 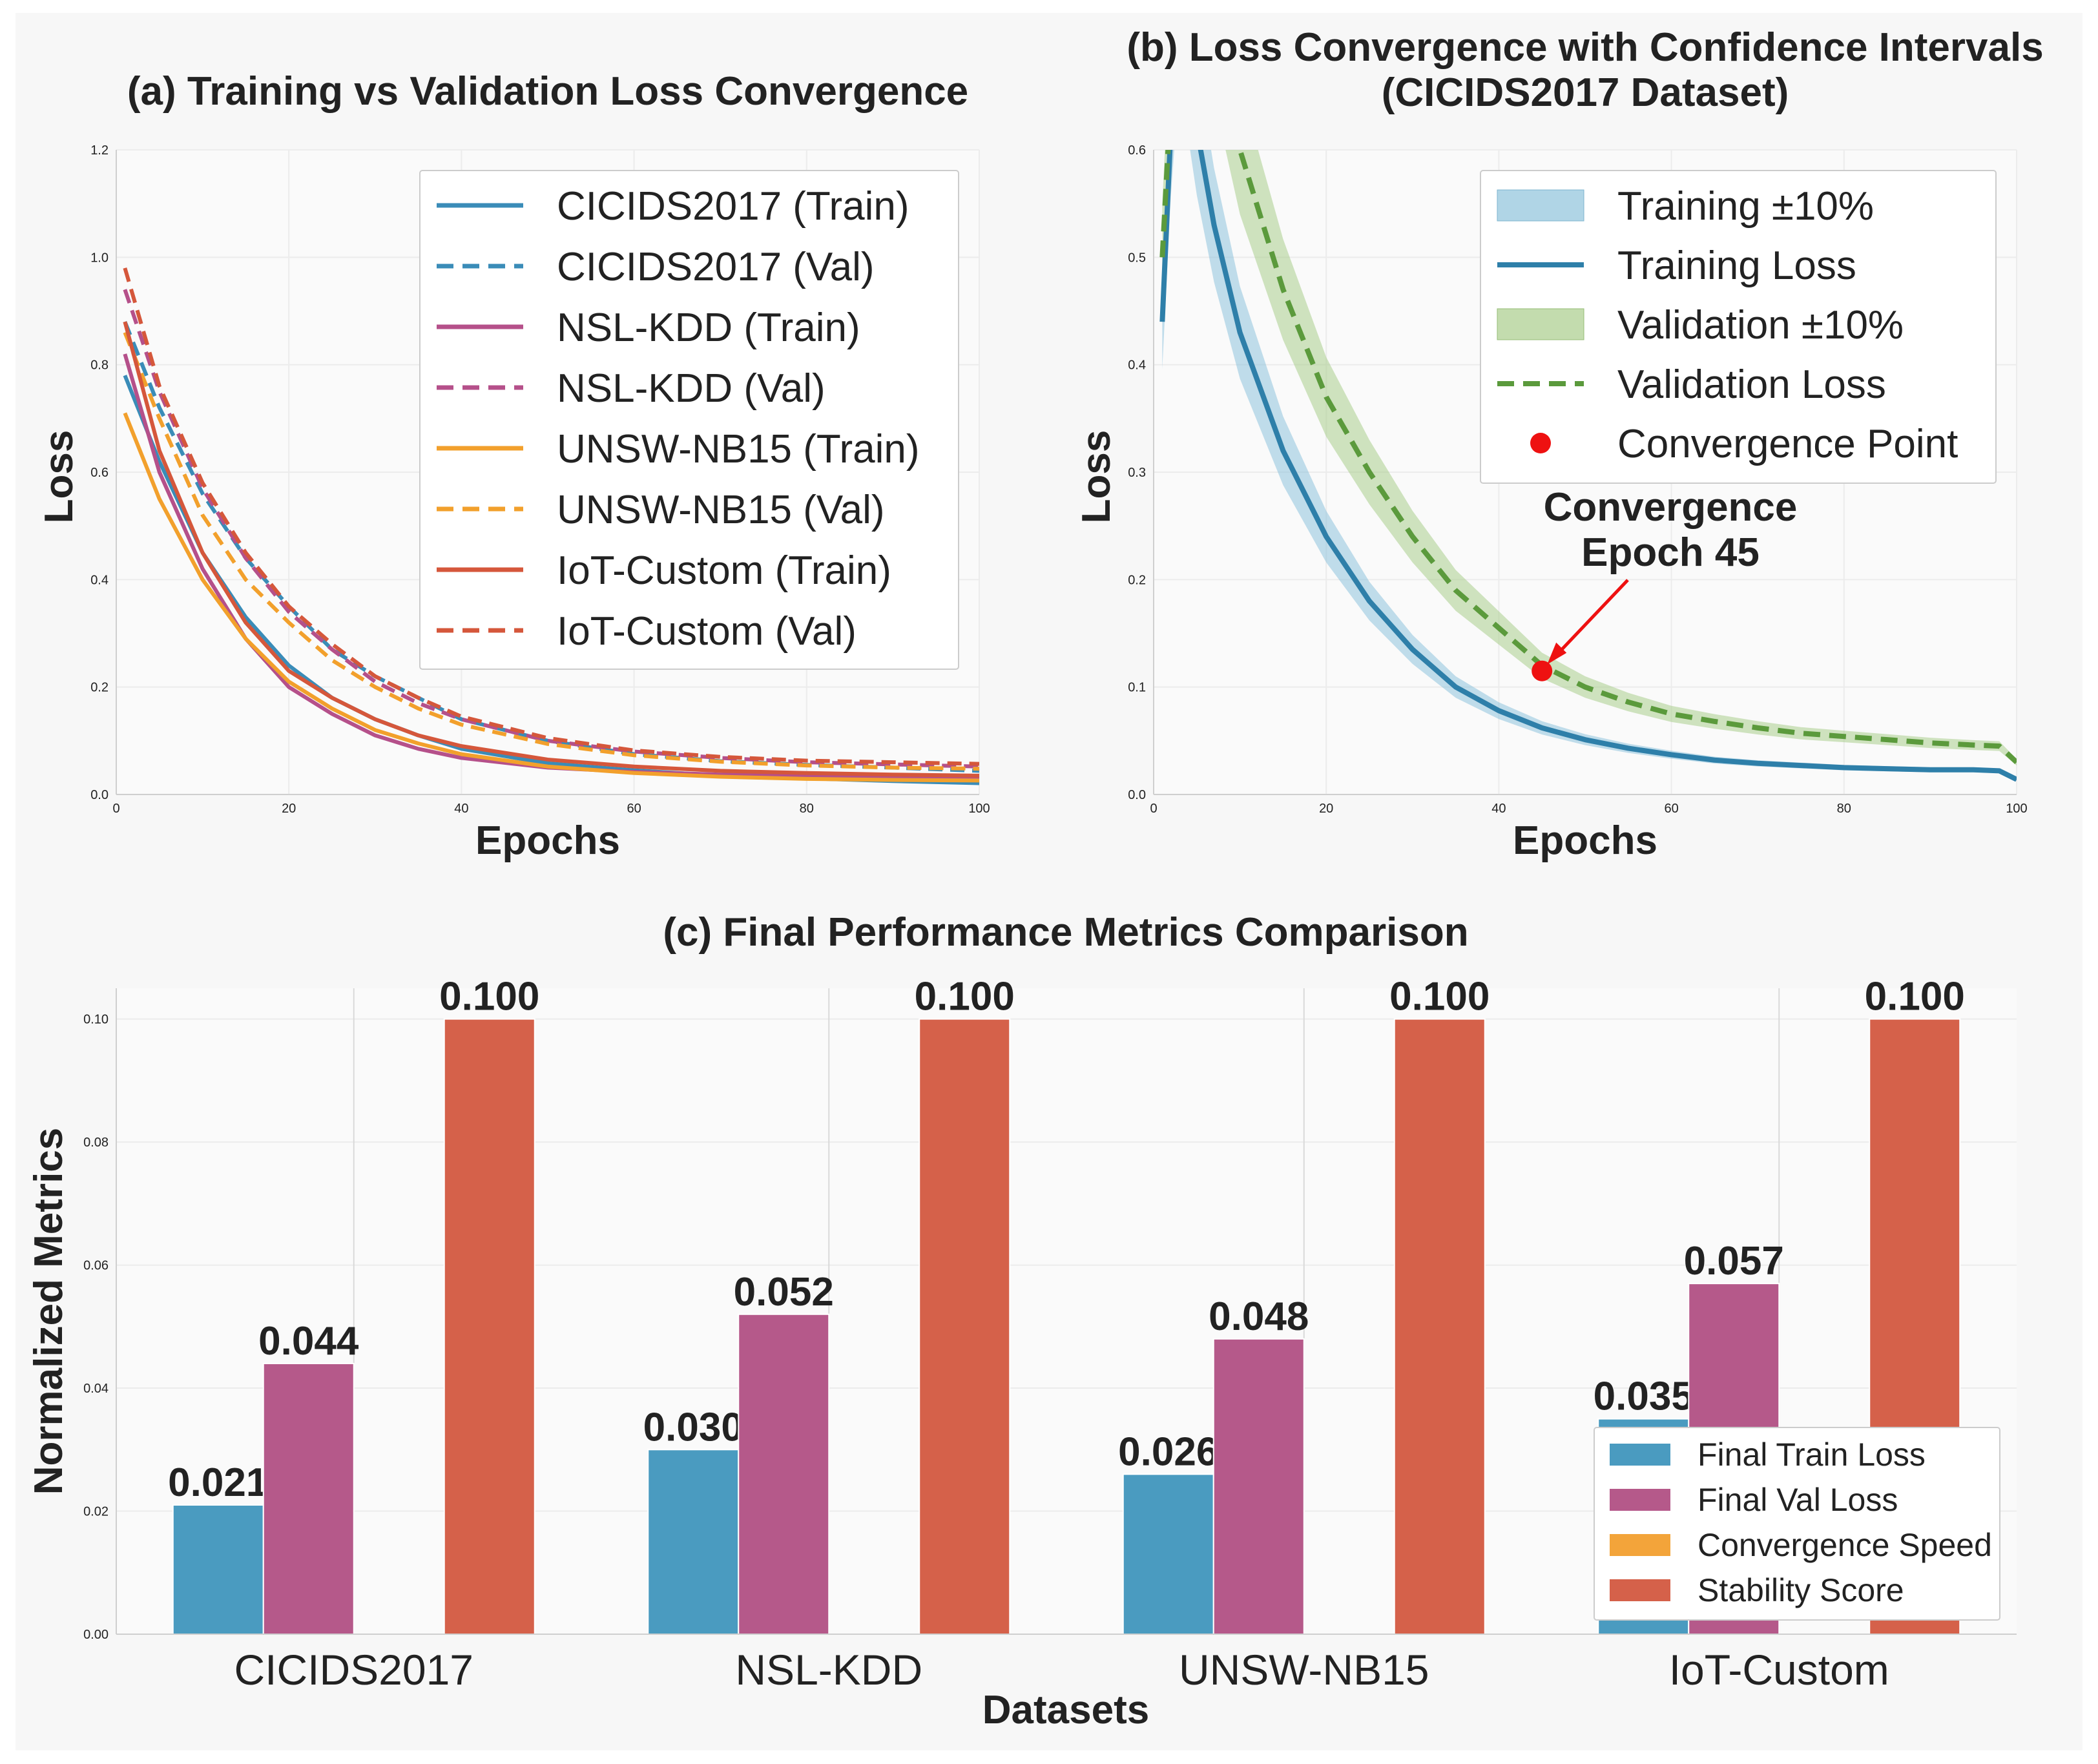 I want to click on convergence-arrow, so click(x=1588, y=622).